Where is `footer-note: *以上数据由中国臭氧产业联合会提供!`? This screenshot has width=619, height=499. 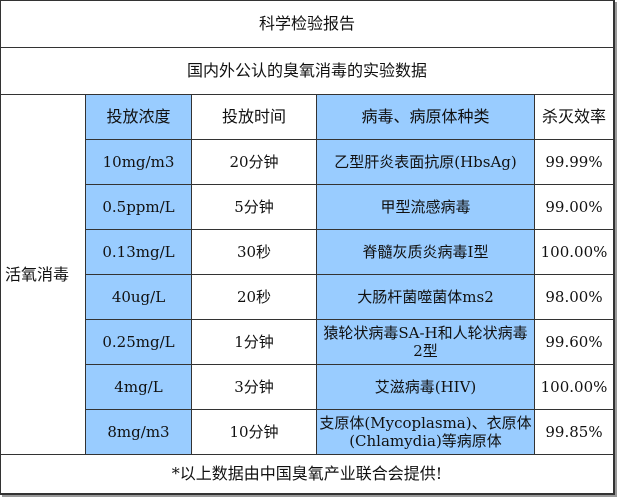
footer-note: *以上数据由中国臭氧产业联合会提供! is located at coordinates (307, 474).